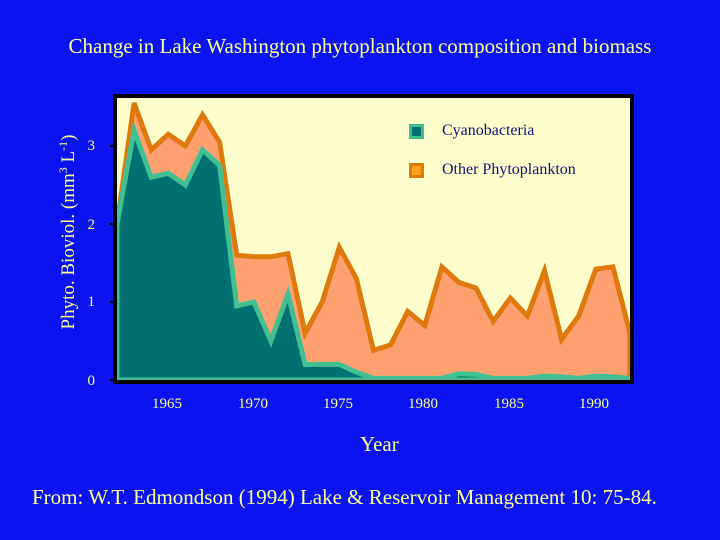  What do you see at coordinates (253, 404) in the screenshot?
I see `x-tick-1970: 1970` at bounding box center [253, 404].